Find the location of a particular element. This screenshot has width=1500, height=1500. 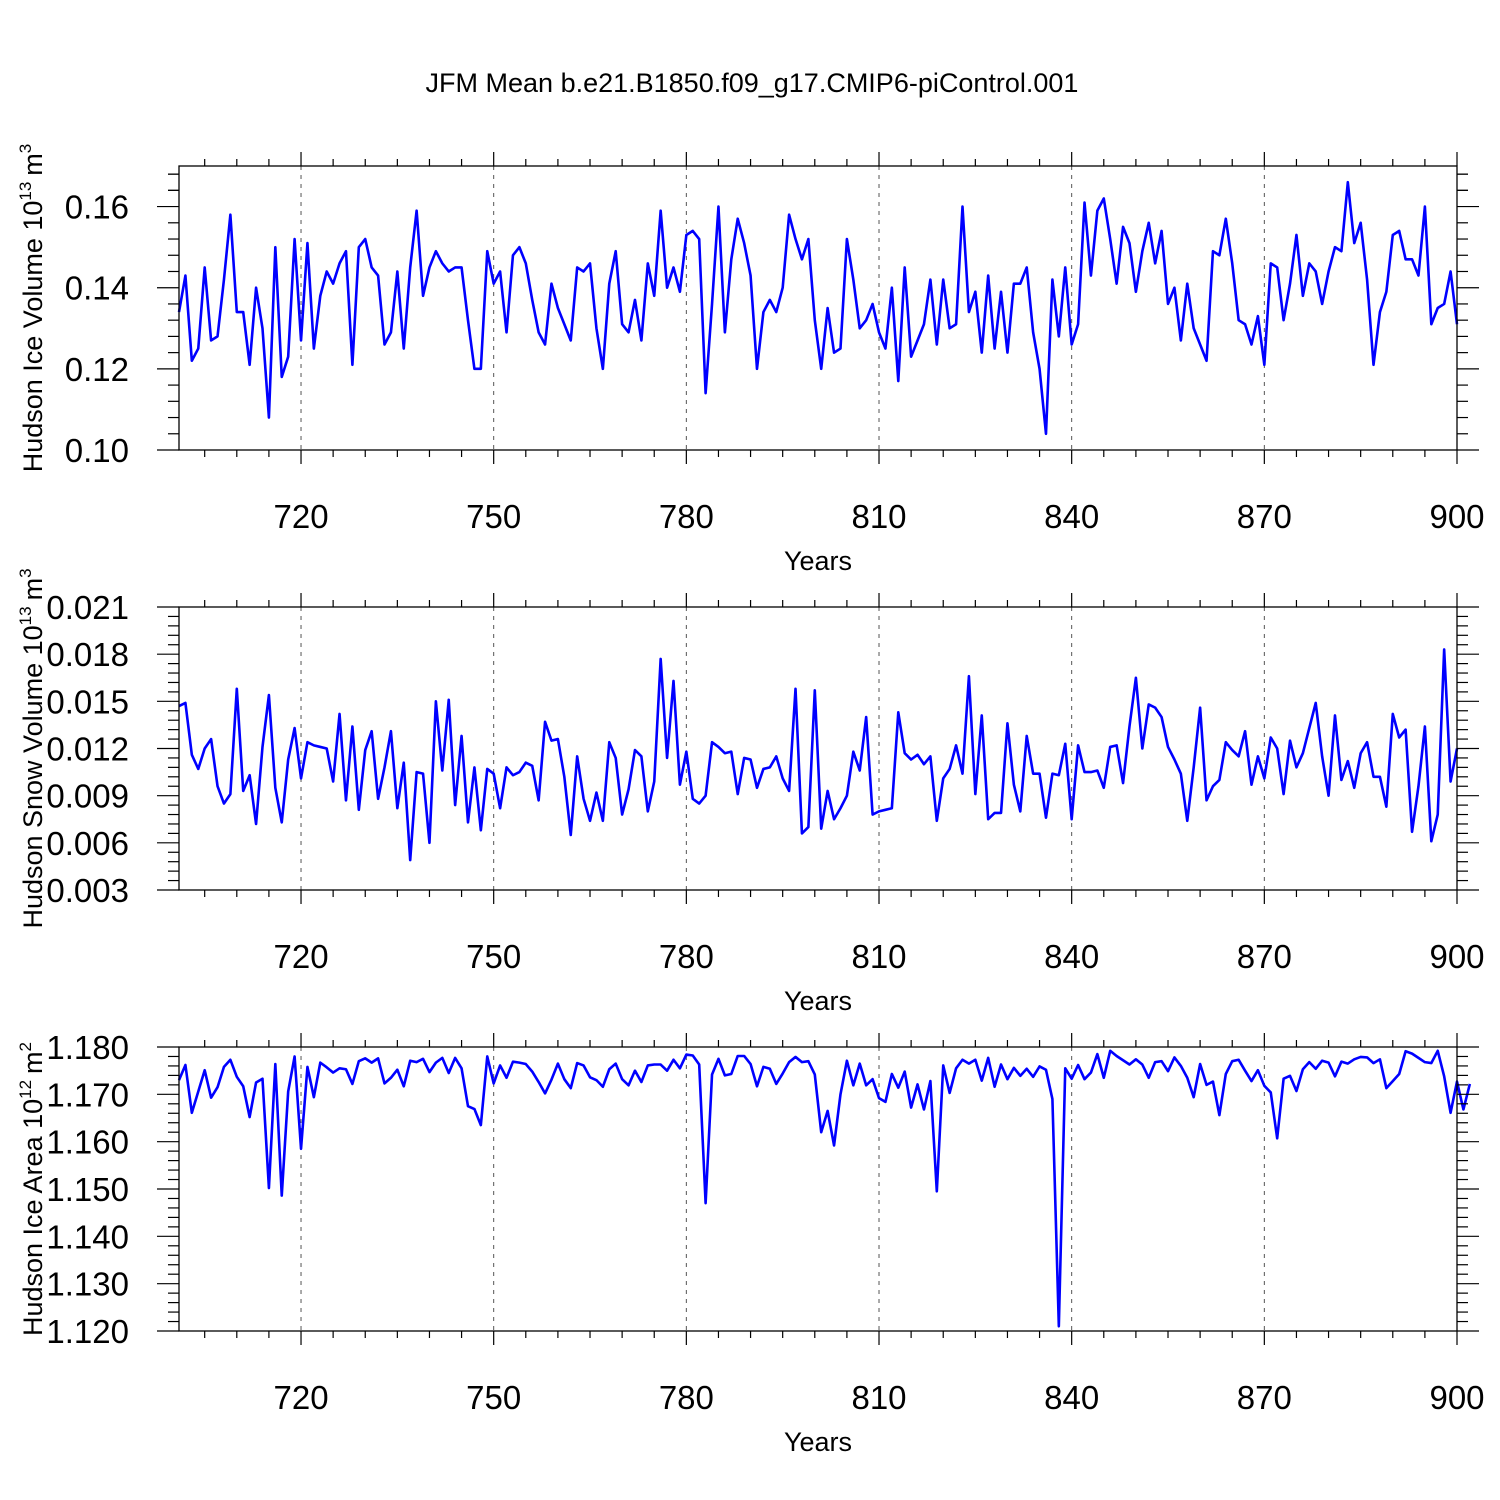

y-tick-label: 0.015 is located at coordinates (87, 701).